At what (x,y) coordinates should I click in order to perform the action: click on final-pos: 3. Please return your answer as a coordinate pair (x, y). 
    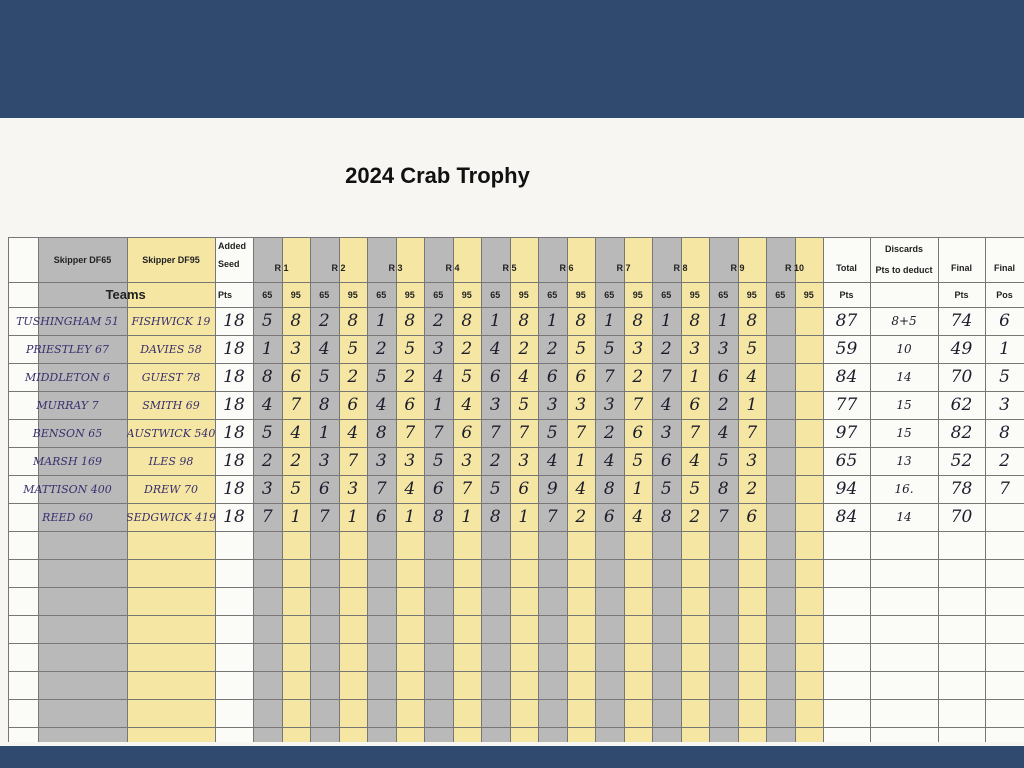
    Looking at the image, I should click on (1004, 405).